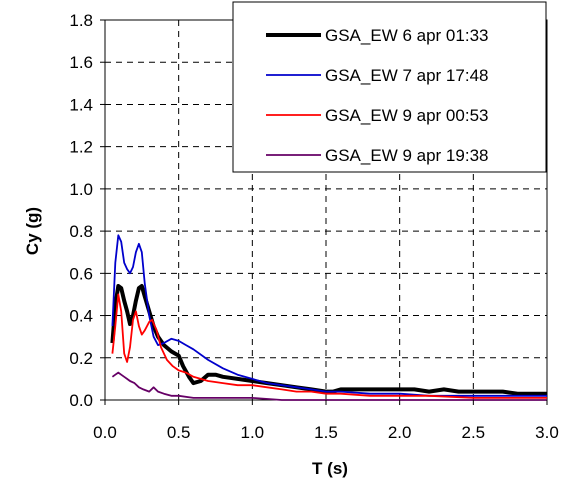 Image resolution: width=563 pixels, height=486 pixels. I want to click on legend-label-1: GSA_EW 6 apr 01:33, so click(406, 35).